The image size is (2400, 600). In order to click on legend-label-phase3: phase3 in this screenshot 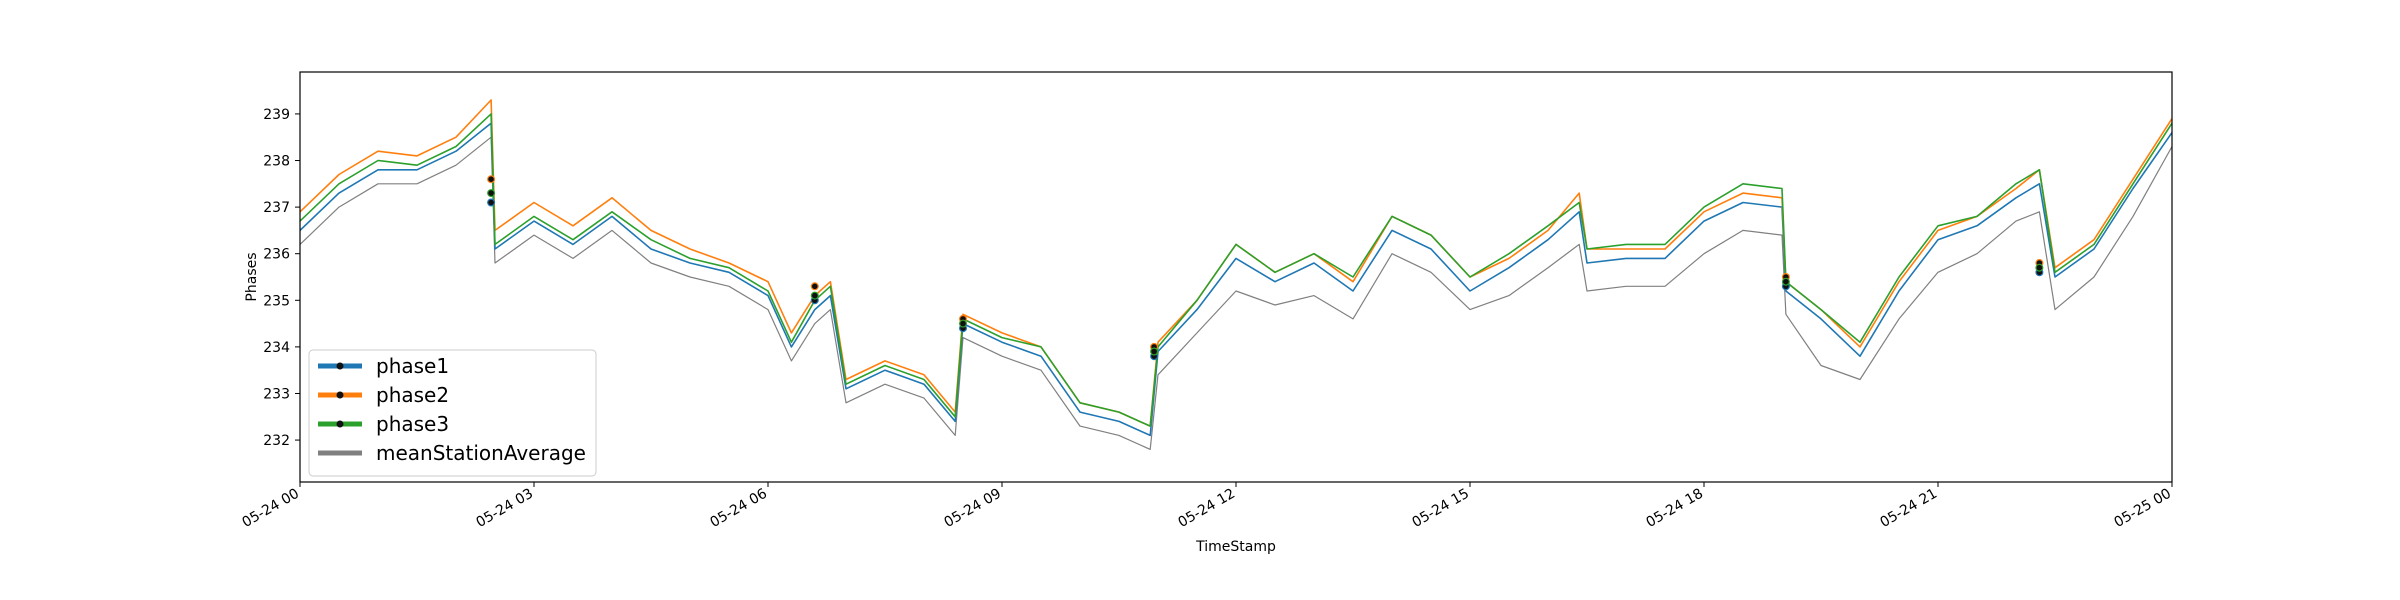, I will do `click(412, 424)`.